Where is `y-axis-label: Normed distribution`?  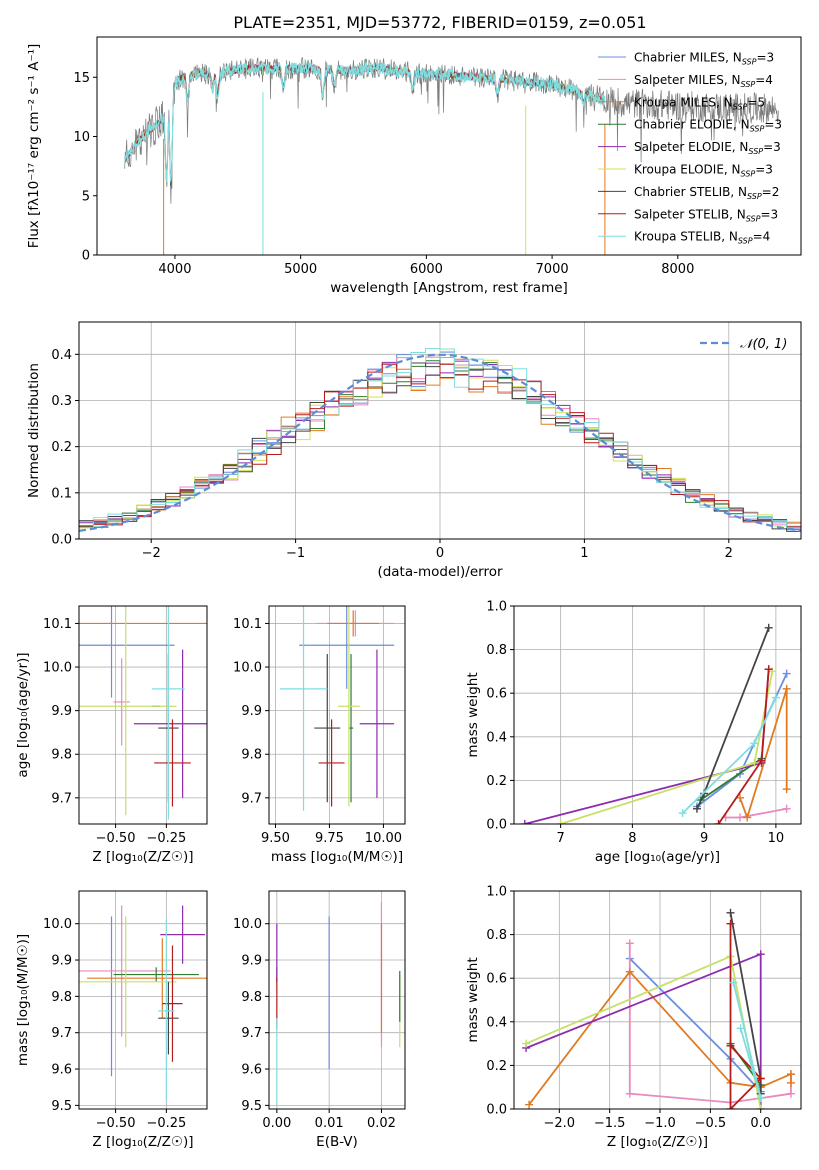 y-axis-label: Normed distribution is located at coordinates (34, 430).